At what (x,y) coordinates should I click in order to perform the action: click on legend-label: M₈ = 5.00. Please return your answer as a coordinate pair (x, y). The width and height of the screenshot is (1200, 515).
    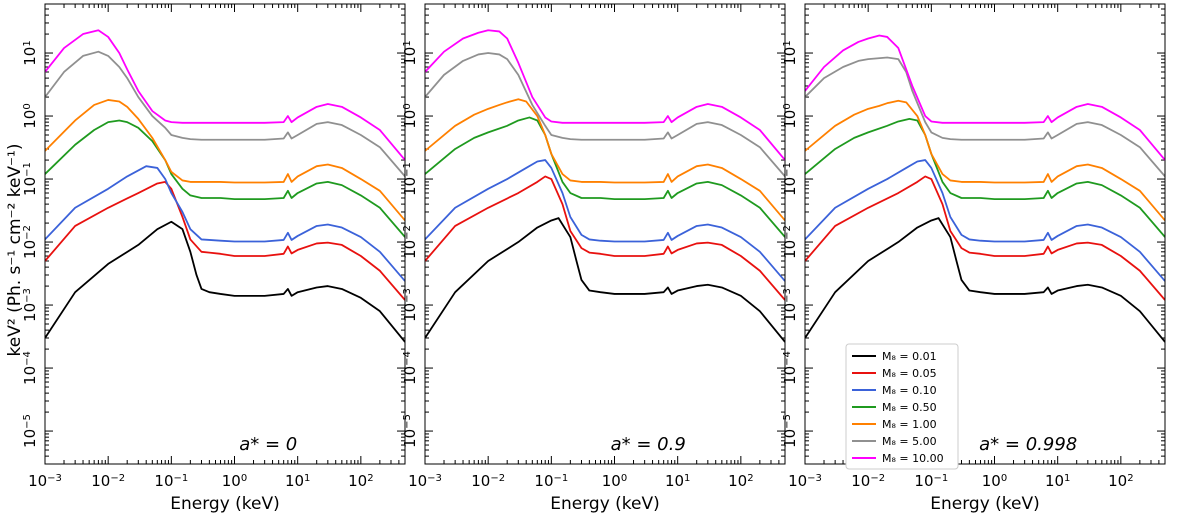
    Looking at the image, I should click on (909, 441).